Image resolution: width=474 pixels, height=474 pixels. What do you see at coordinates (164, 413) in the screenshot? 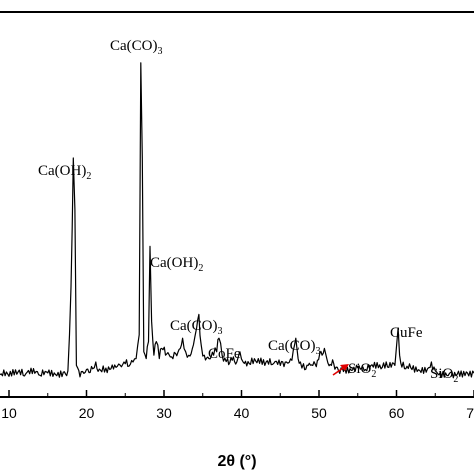
I see `x-tick-label: 30` at bounding box center [164, 413].